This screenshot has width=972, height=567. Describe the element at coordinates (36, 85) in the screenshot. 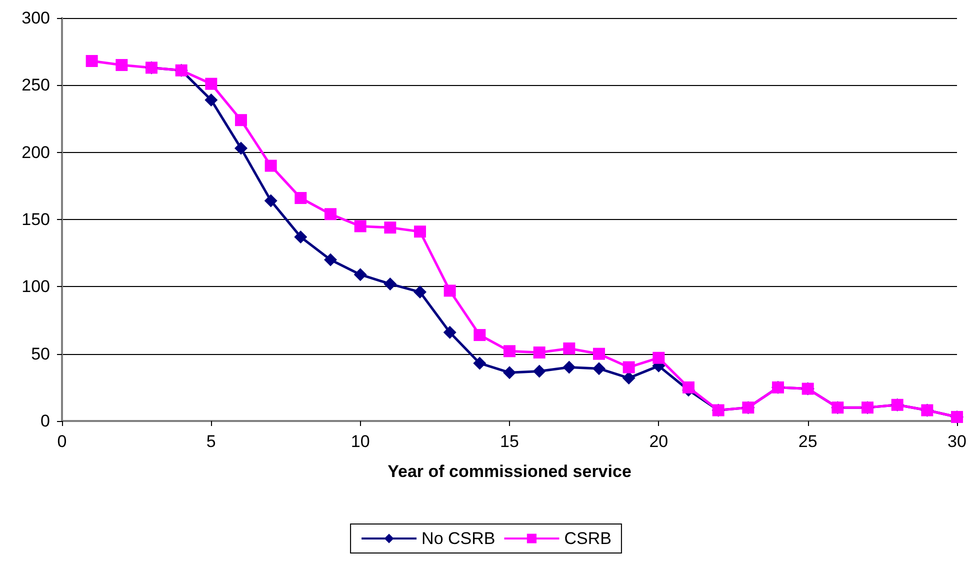

I see `y-tick-label: 250` at that location.